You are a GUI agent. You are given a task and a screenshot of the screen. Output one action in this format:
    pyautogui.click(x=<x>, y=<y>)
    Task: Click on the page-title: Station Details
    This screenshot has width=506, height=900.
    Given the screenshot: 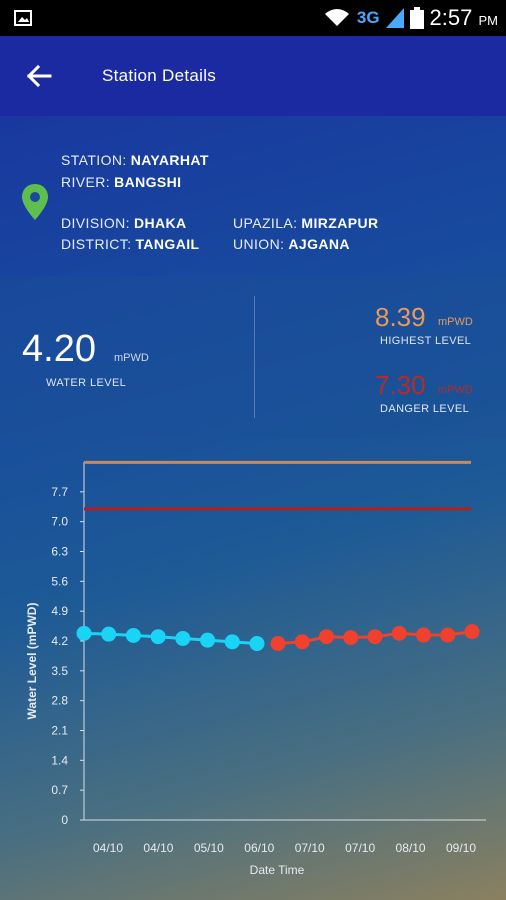 What is the action you would take?
    pyautogui.click(x=159, y=75)
    